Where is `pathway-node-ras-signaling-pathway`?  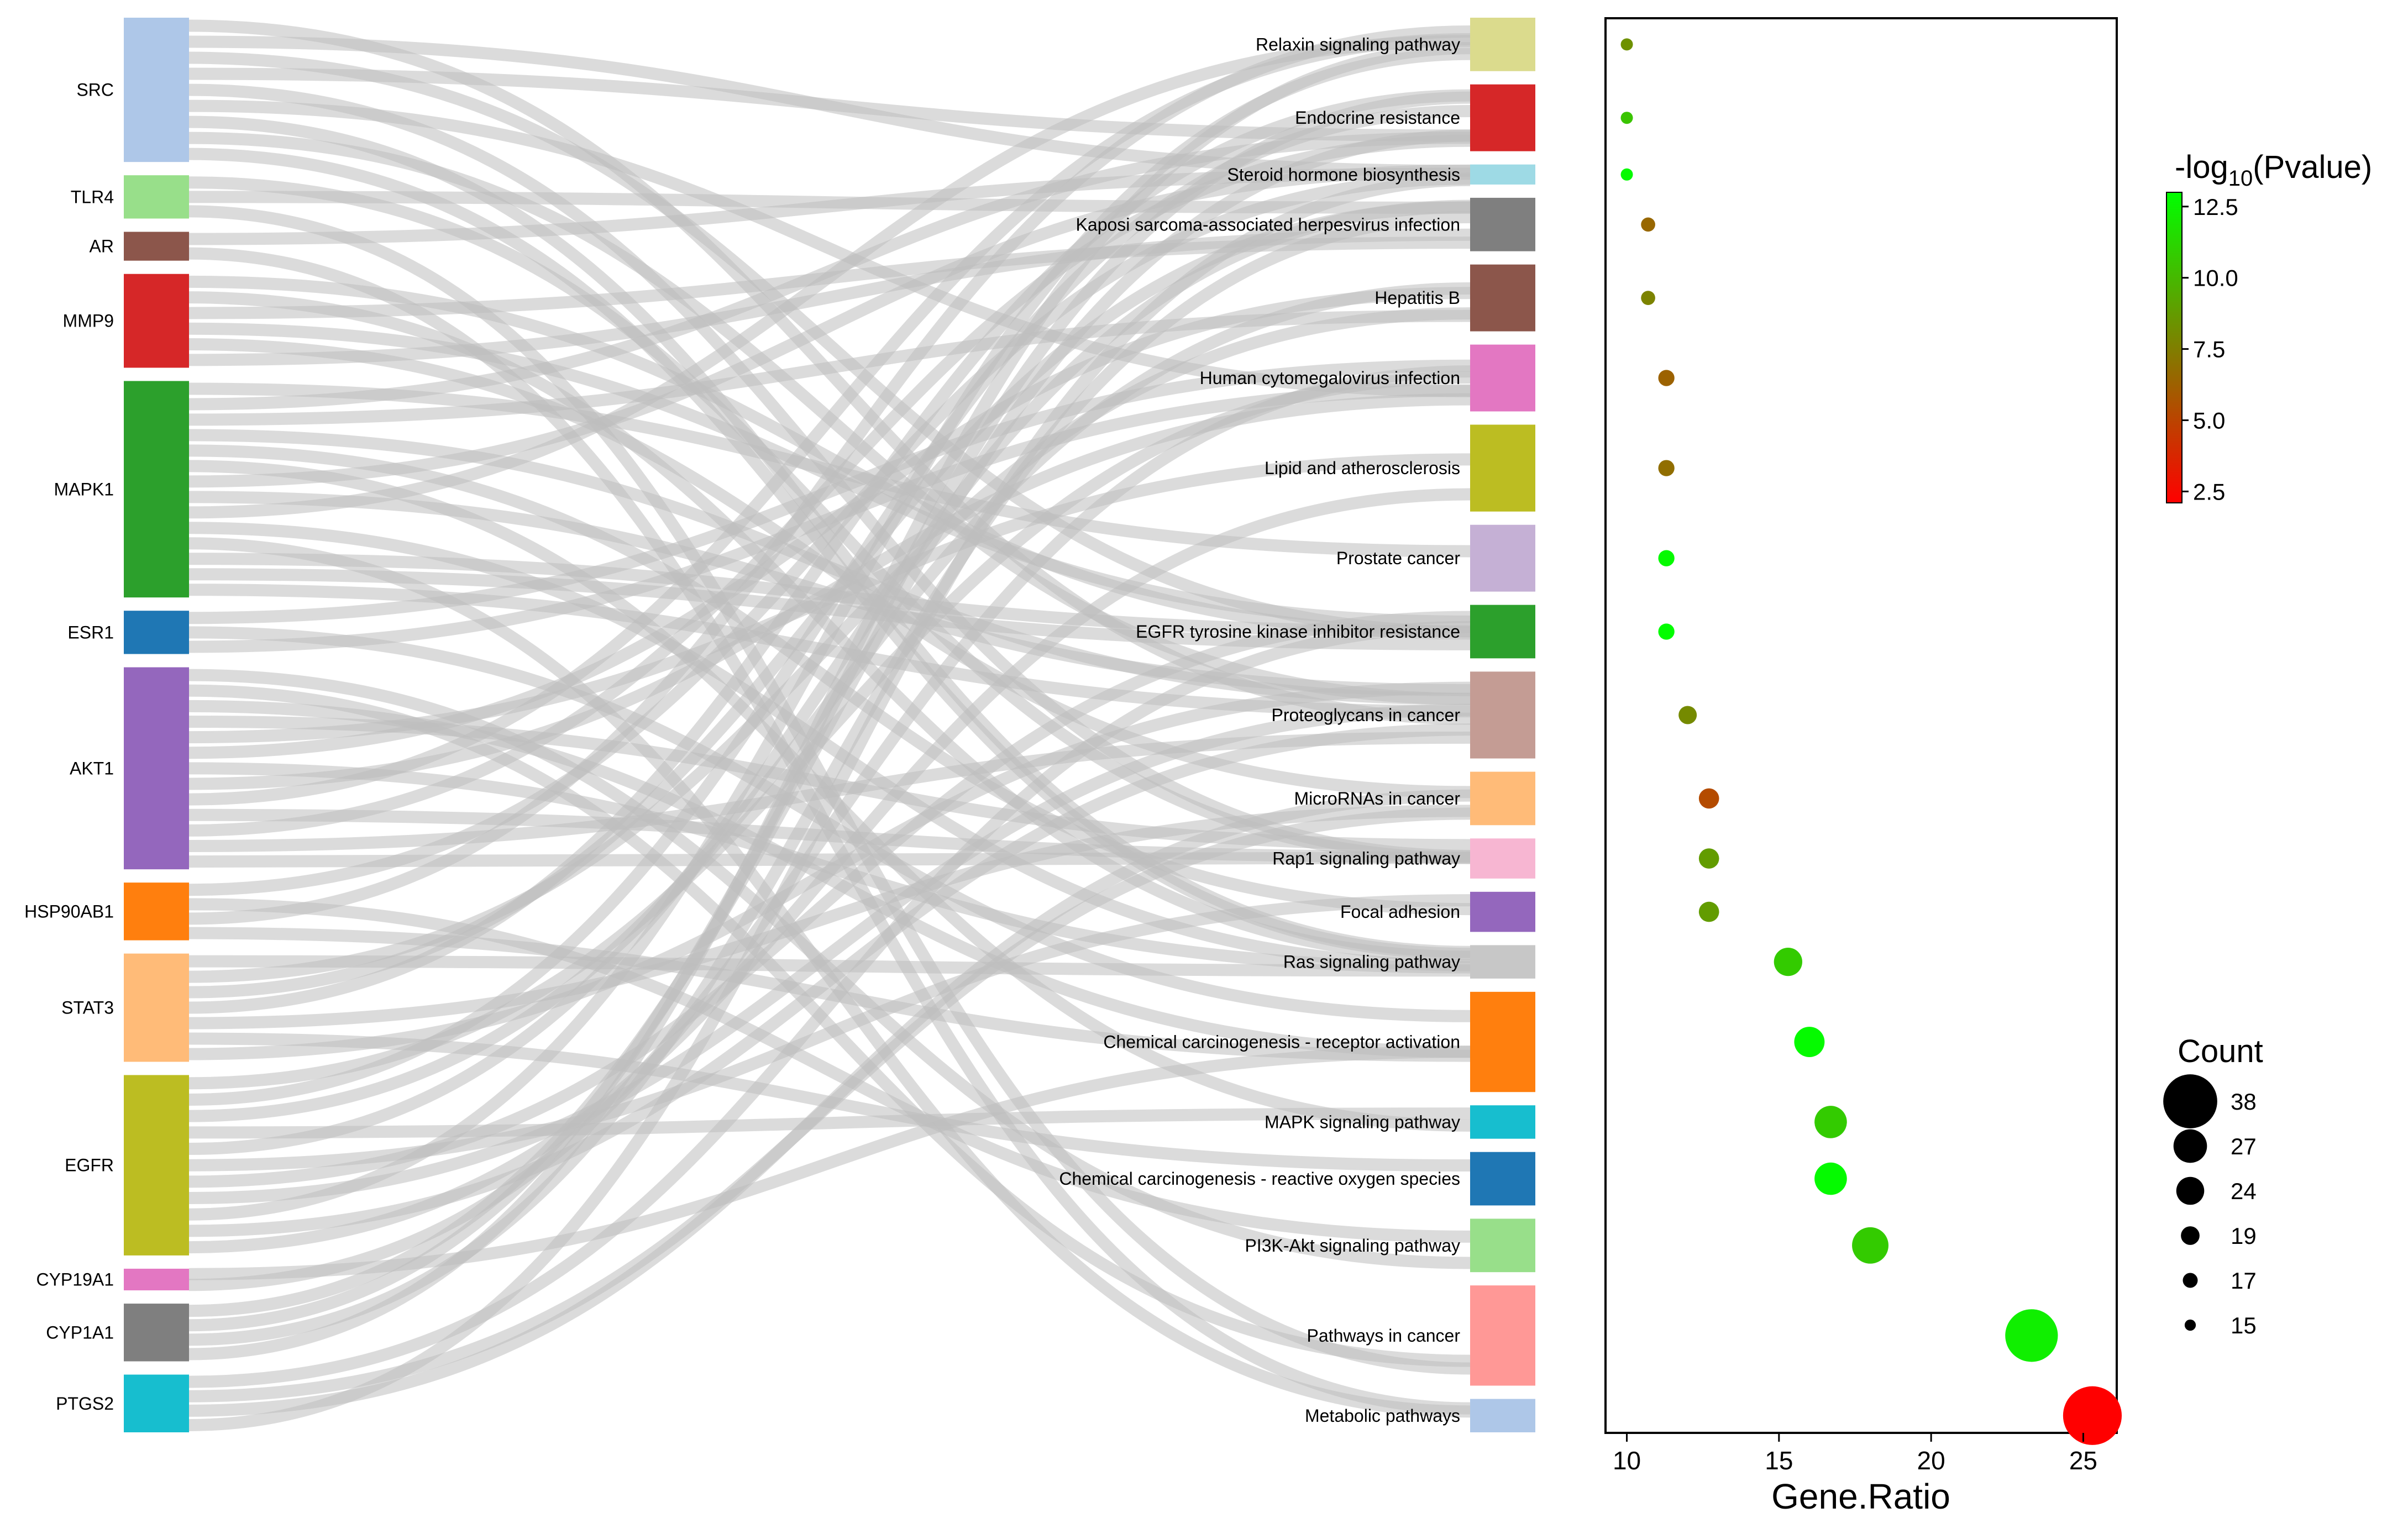
pathway-node-ras-signaling-pathway is located at coordinates (1503, 962).